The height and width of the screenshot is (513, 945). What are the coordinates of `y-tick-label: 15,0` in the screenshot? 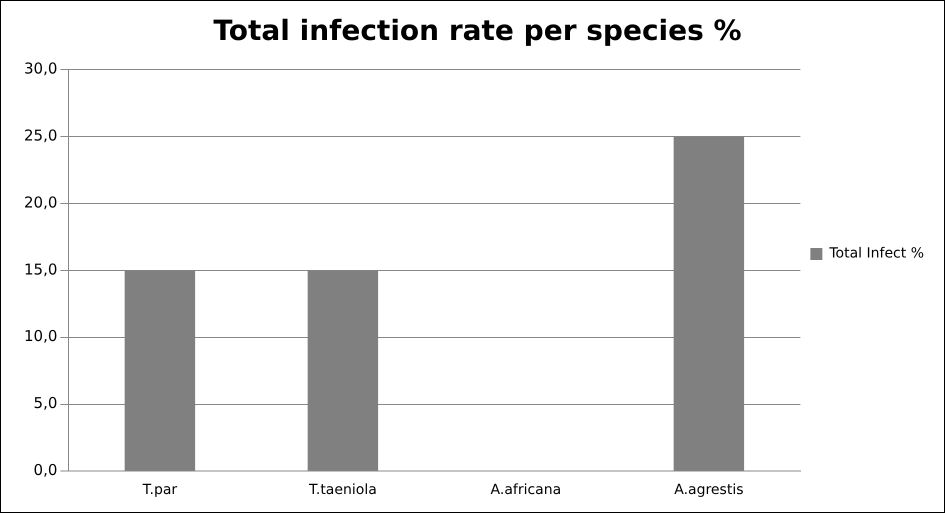 It's located at (41, 269).